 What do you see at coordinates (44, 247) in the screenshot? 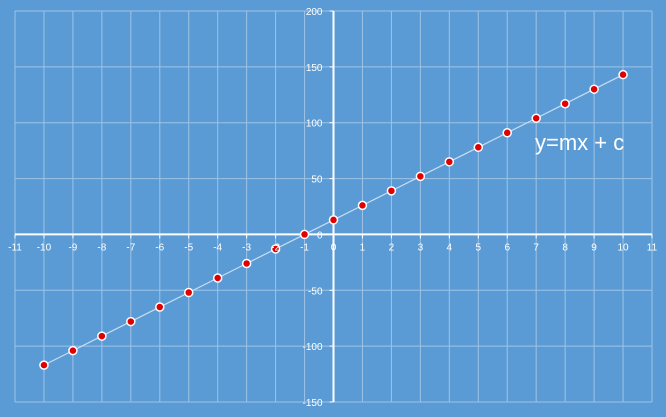
I see `x-tick-label: -10` at bounding box center [44, 247].